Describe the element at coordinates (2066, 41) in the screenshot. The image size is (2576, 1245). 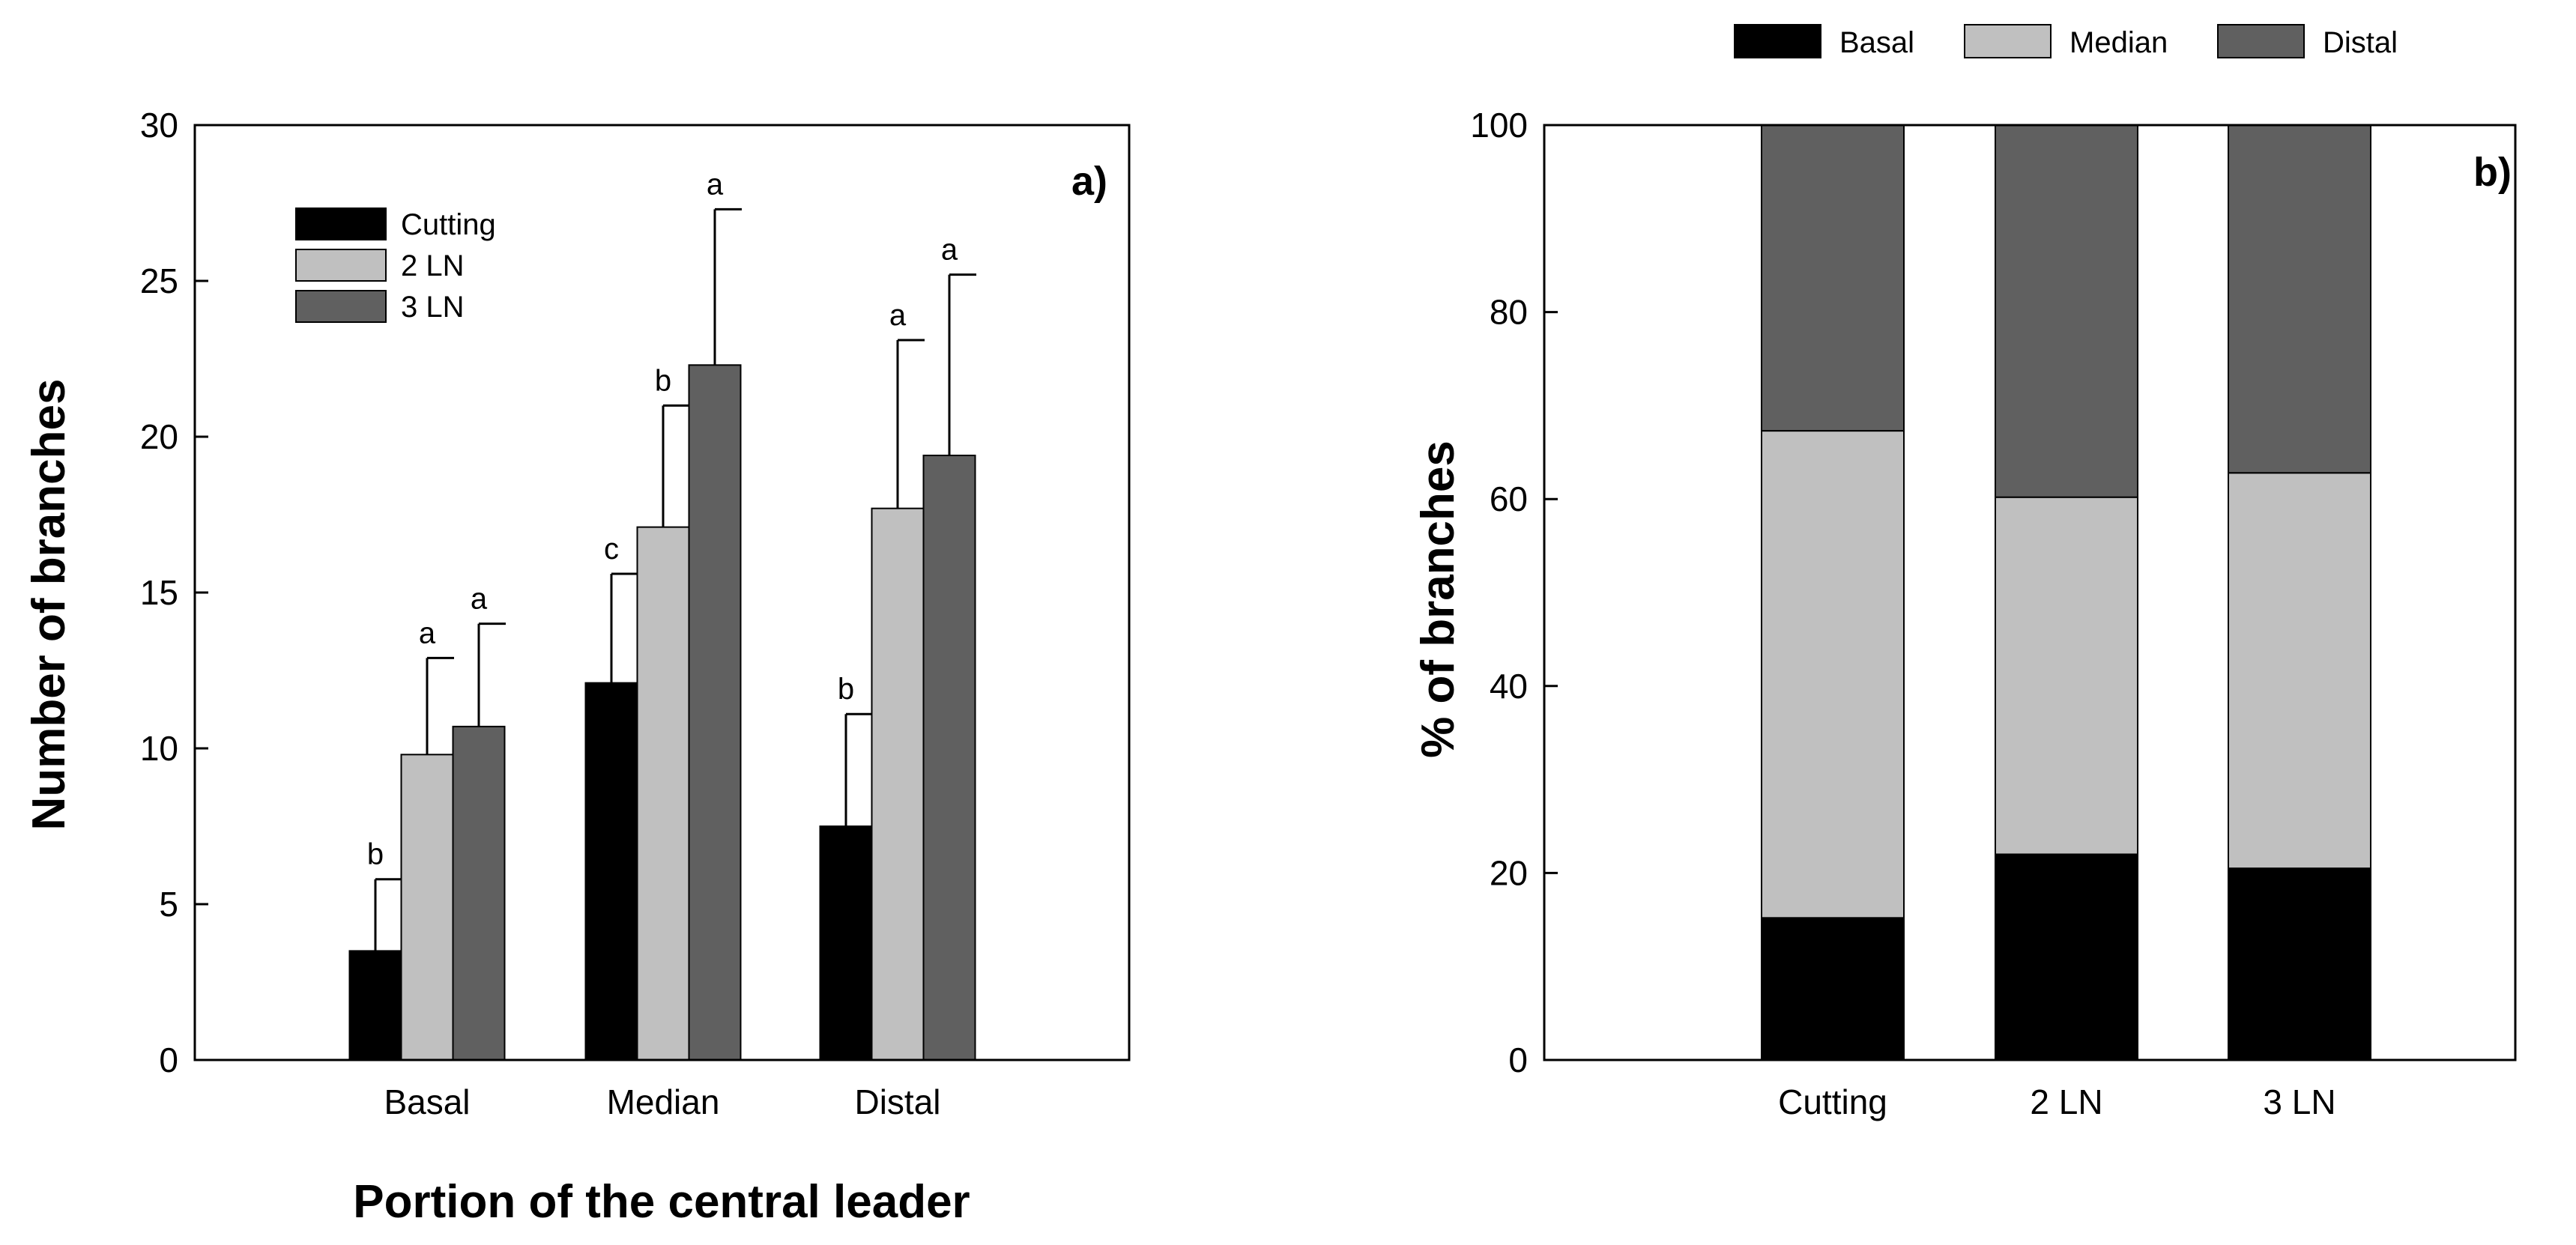
I see `panel-b-legend: Basal Median Distal` at that location.